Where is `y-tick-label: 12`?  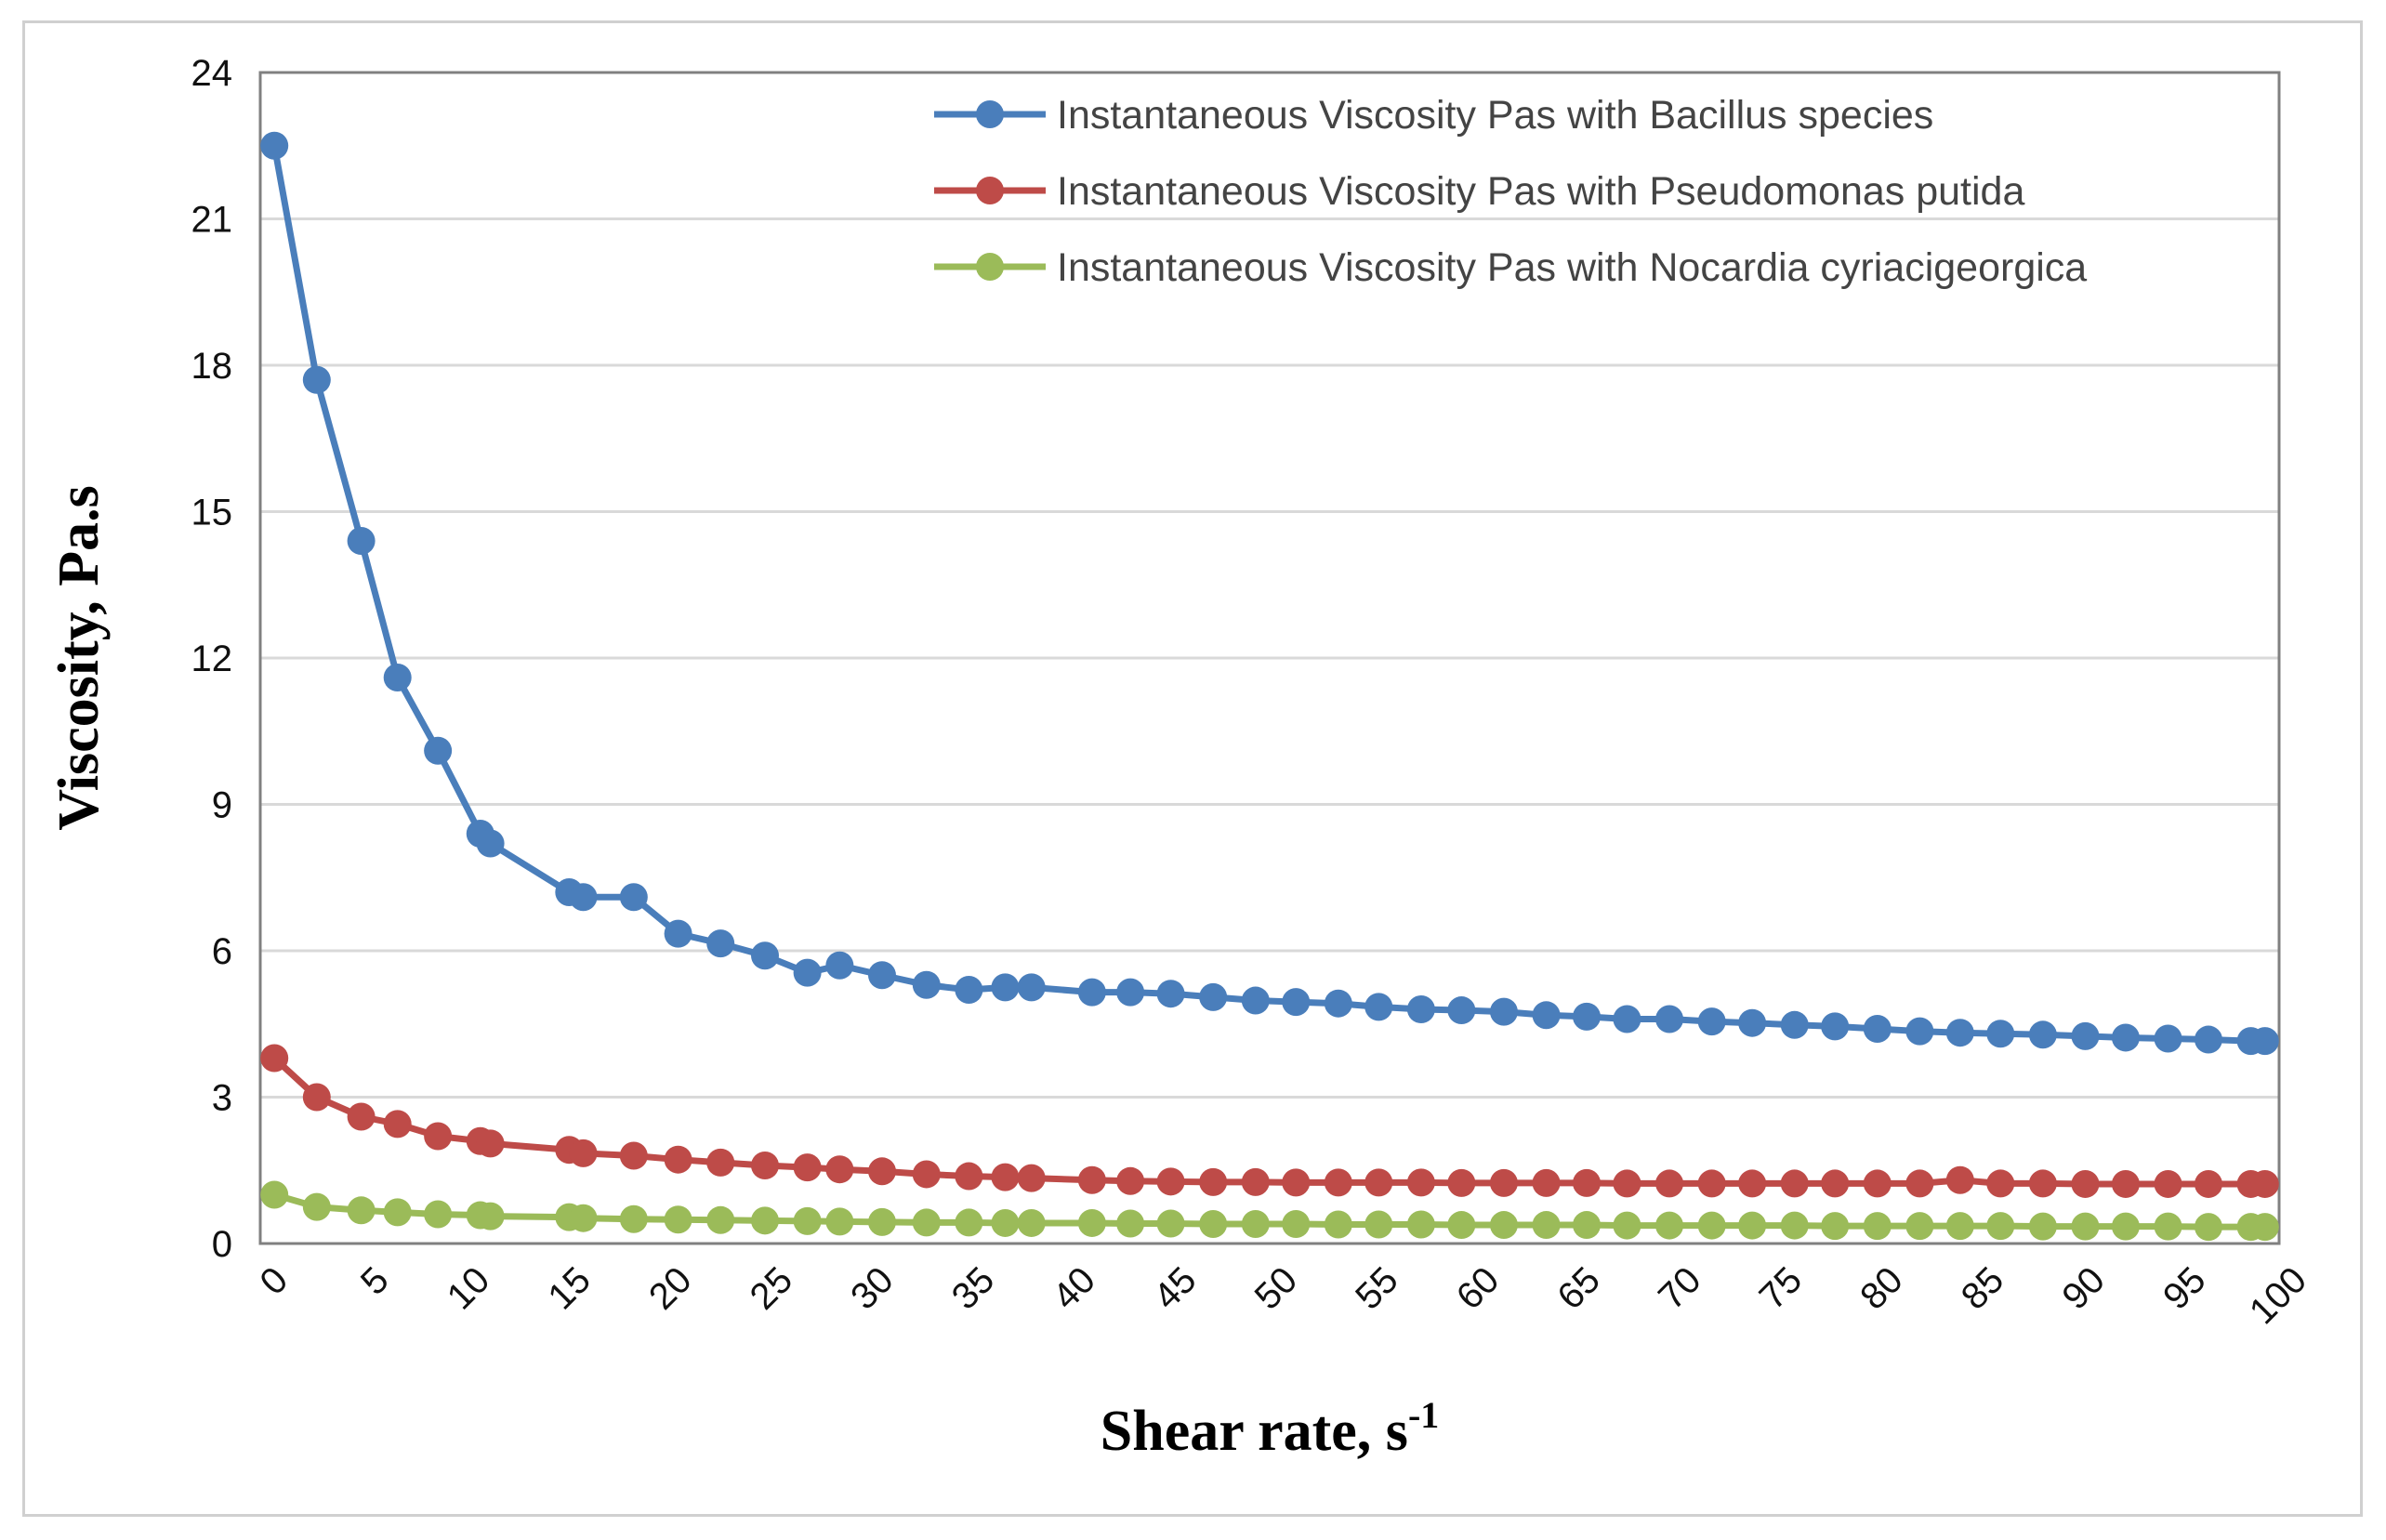 y-tick-label: 12 is located at coordinates (212, 658).